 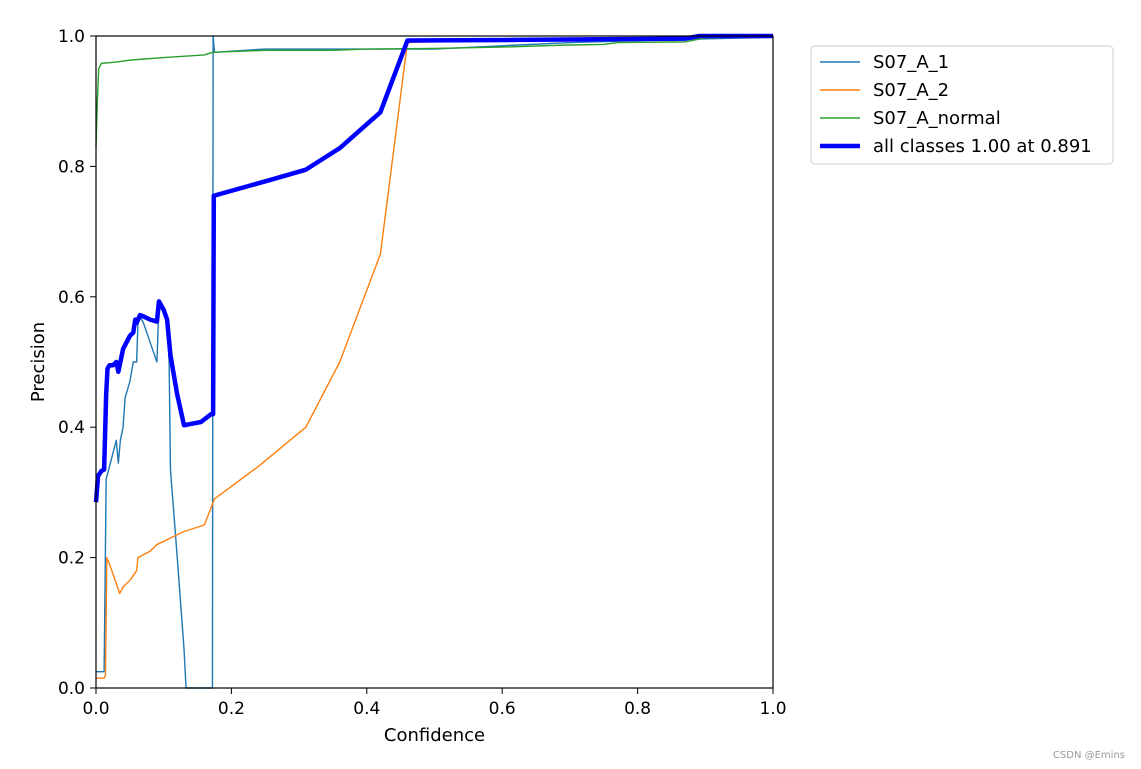 What do you see at coordinates (637, 709) in the screenshot?
I see `x-tick-label: 0.8` at bounding box center [637, 709].